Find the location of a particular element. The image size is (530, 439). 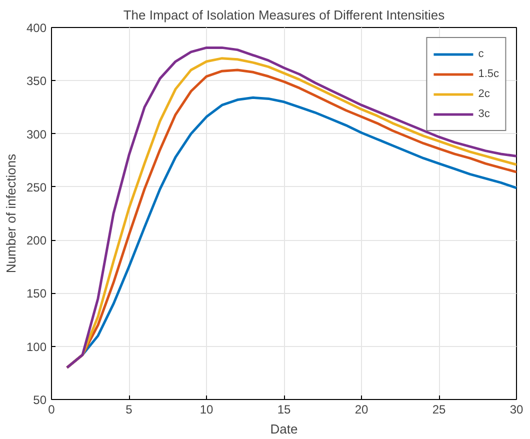

y-tick-label: 150 is located at coordinates (36, 293).